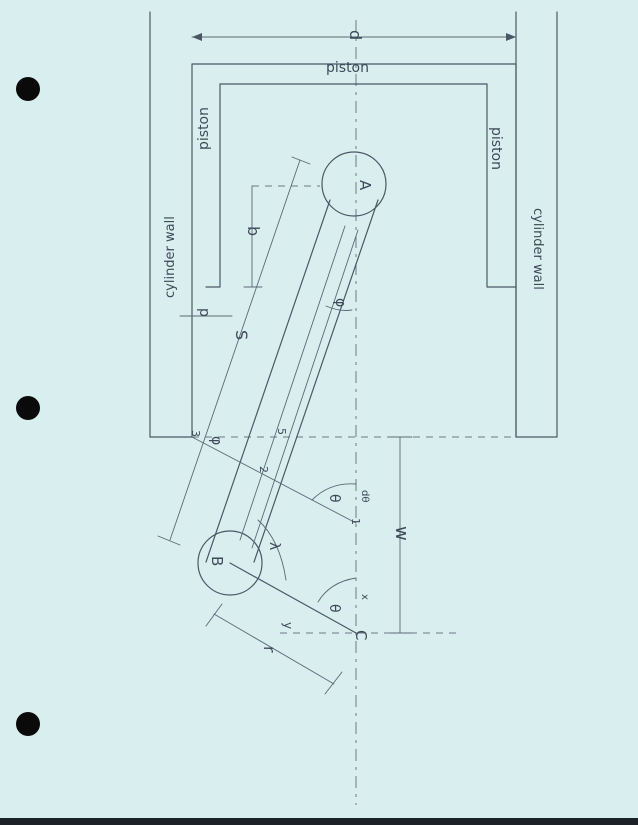 The width and height of the screenshot is (638, 825). I want to click on label-num-5: 5, so click(281, 431).